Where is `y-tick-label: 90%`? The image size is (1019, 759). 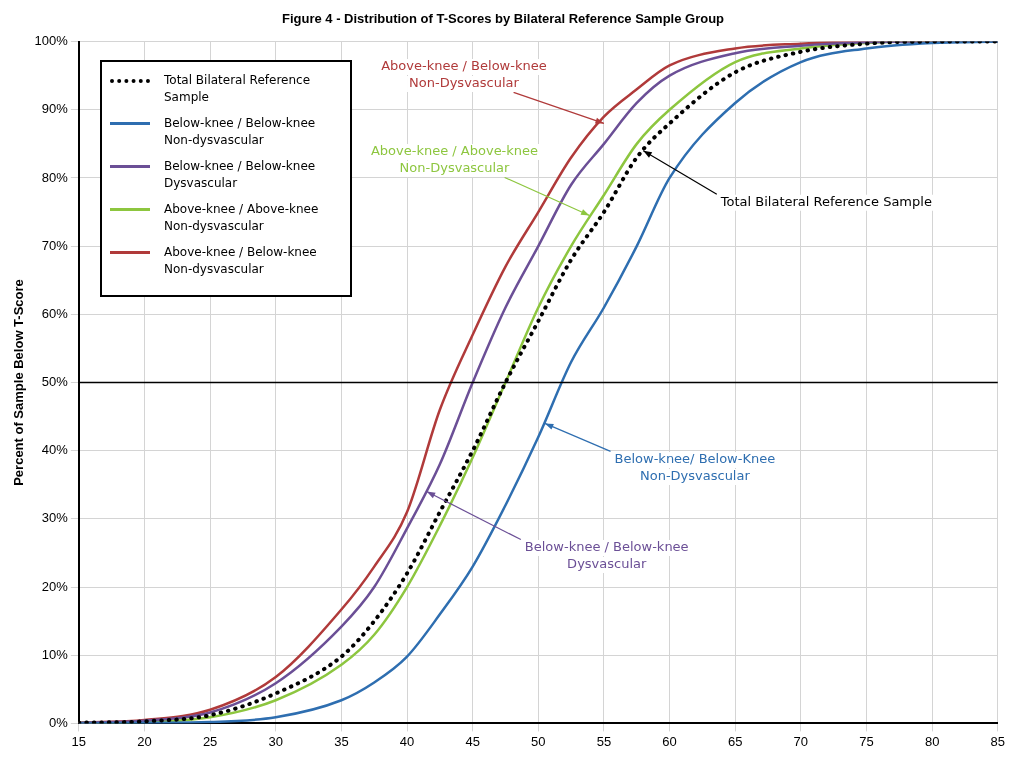 y-tick-label: 90% is located at coordinates (55, 109).